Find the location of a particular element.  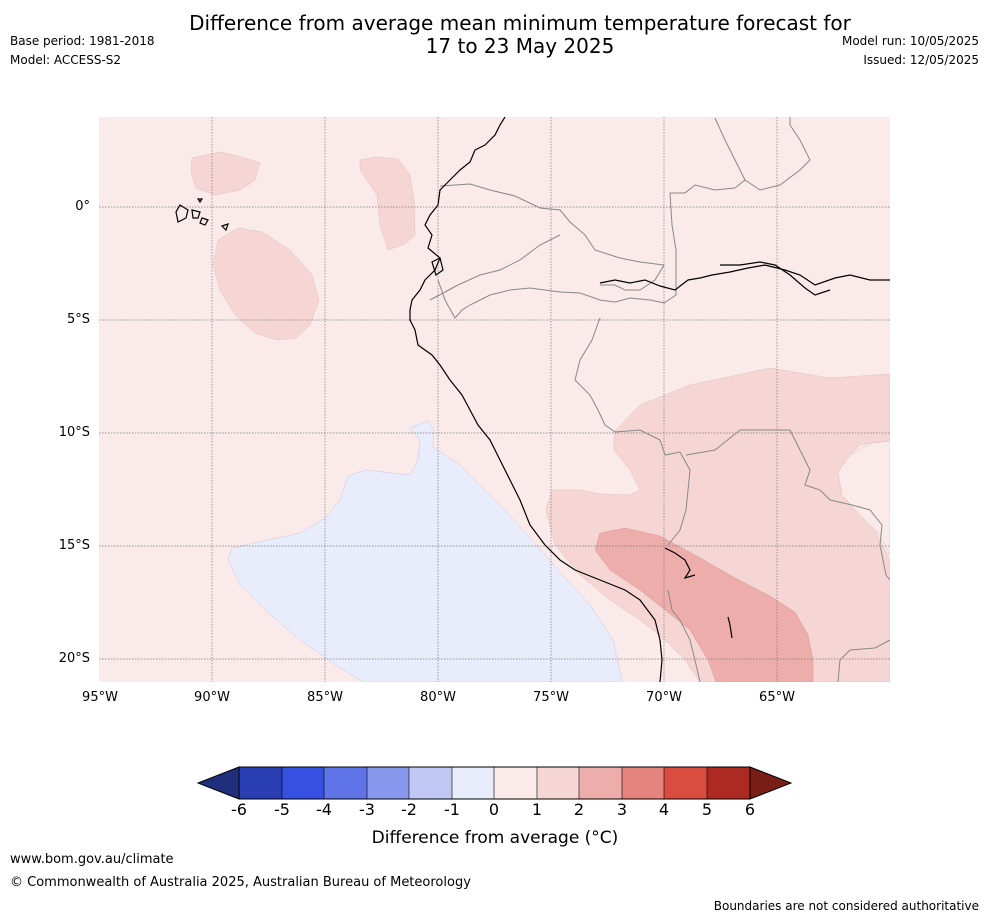

lon-label-95w: 95°W is located at coordinates (100, 697).